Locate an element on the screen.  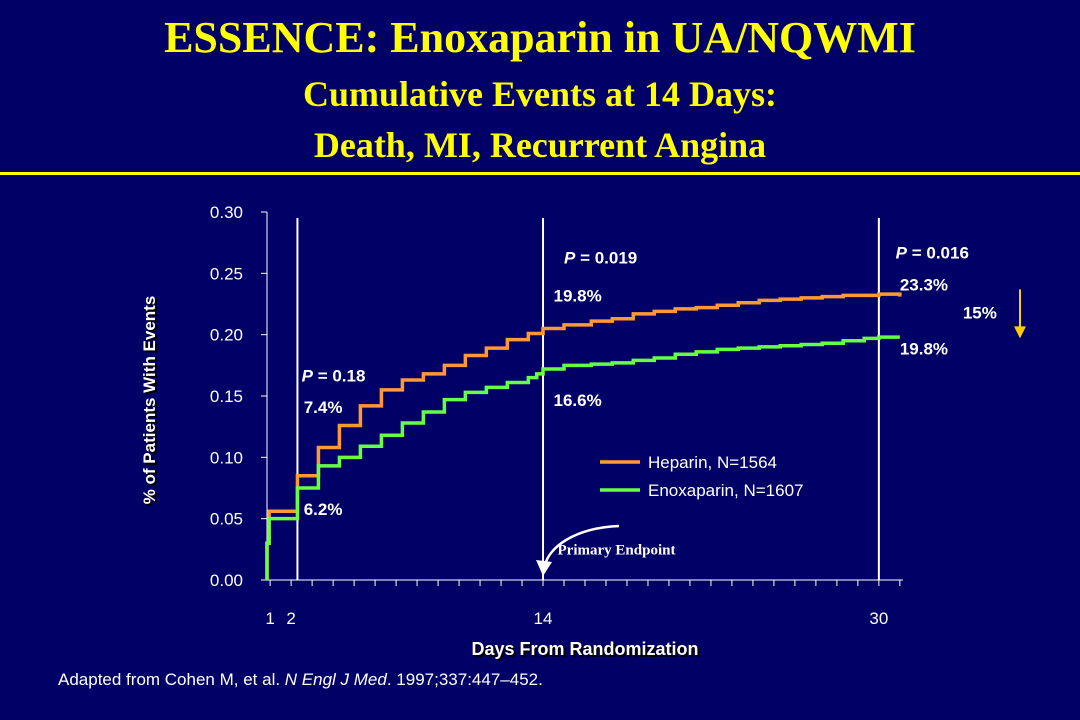
y-tick-label: 0.05 is located at coordinates (226, 519).